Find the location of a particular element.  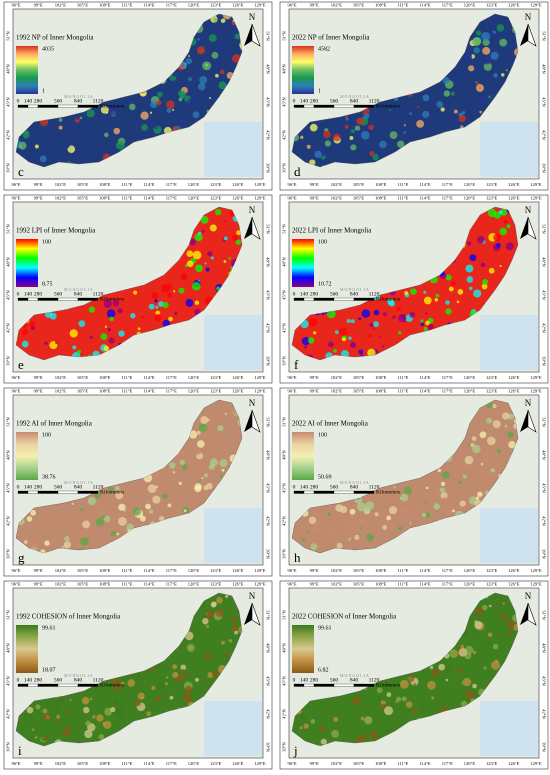

lat-tick-label: 39°N is located at coordinates (284, 167).